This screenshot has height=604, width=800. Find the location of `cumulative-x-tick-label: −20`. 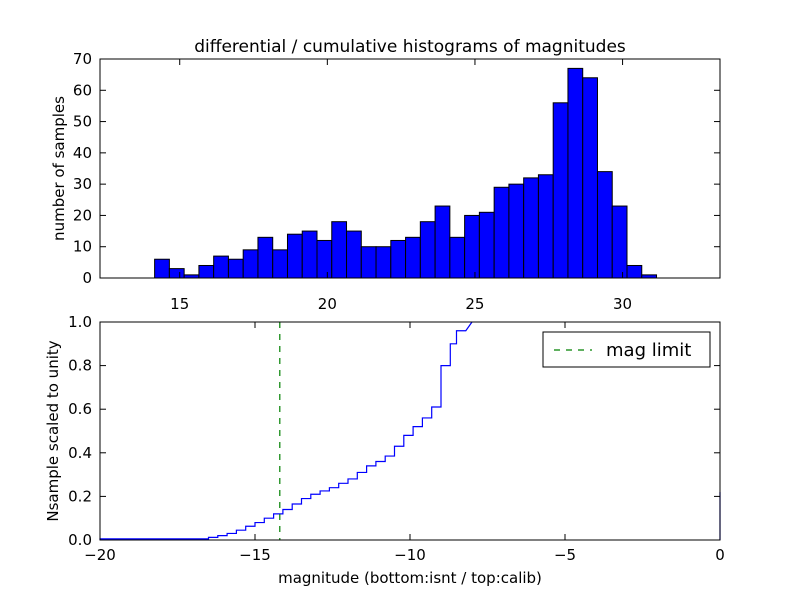

cumulative-x-tick-label: −20 is located at coordinates (100, 555).